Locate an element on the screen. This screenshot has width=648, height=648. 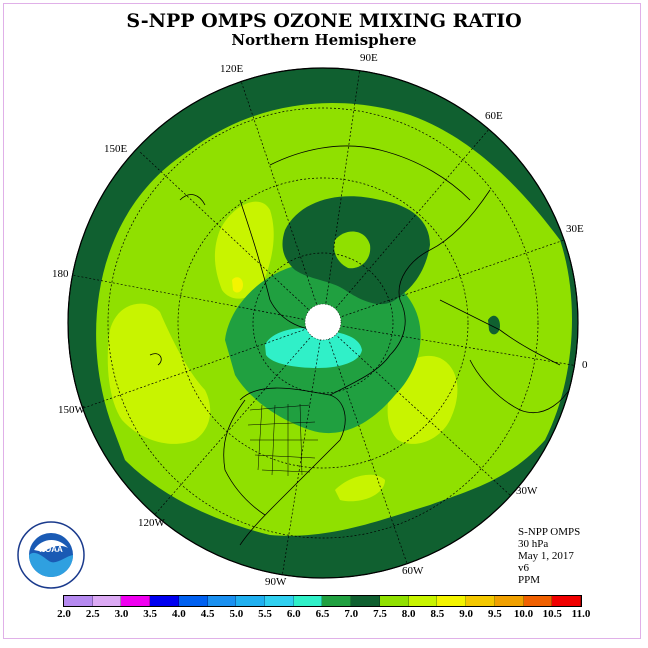
info-units: PPM is located at coordinates (529, 580).